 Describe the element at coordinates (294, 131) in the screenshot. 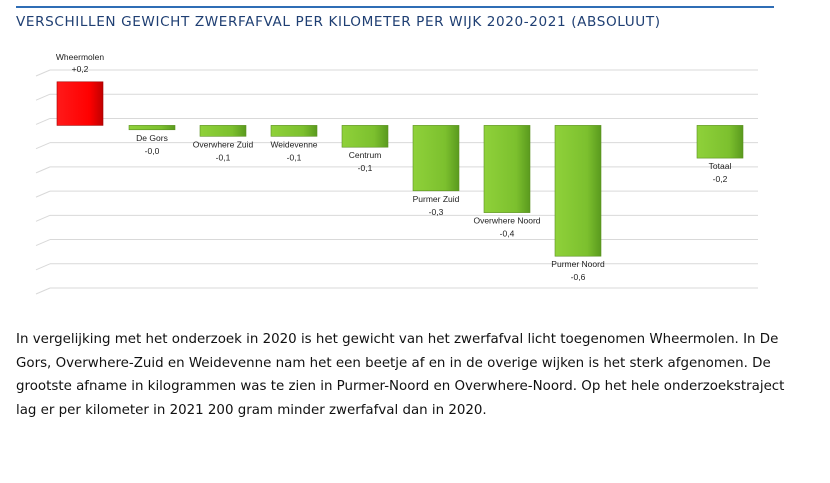

I see `bar-weidevenne` at that location.